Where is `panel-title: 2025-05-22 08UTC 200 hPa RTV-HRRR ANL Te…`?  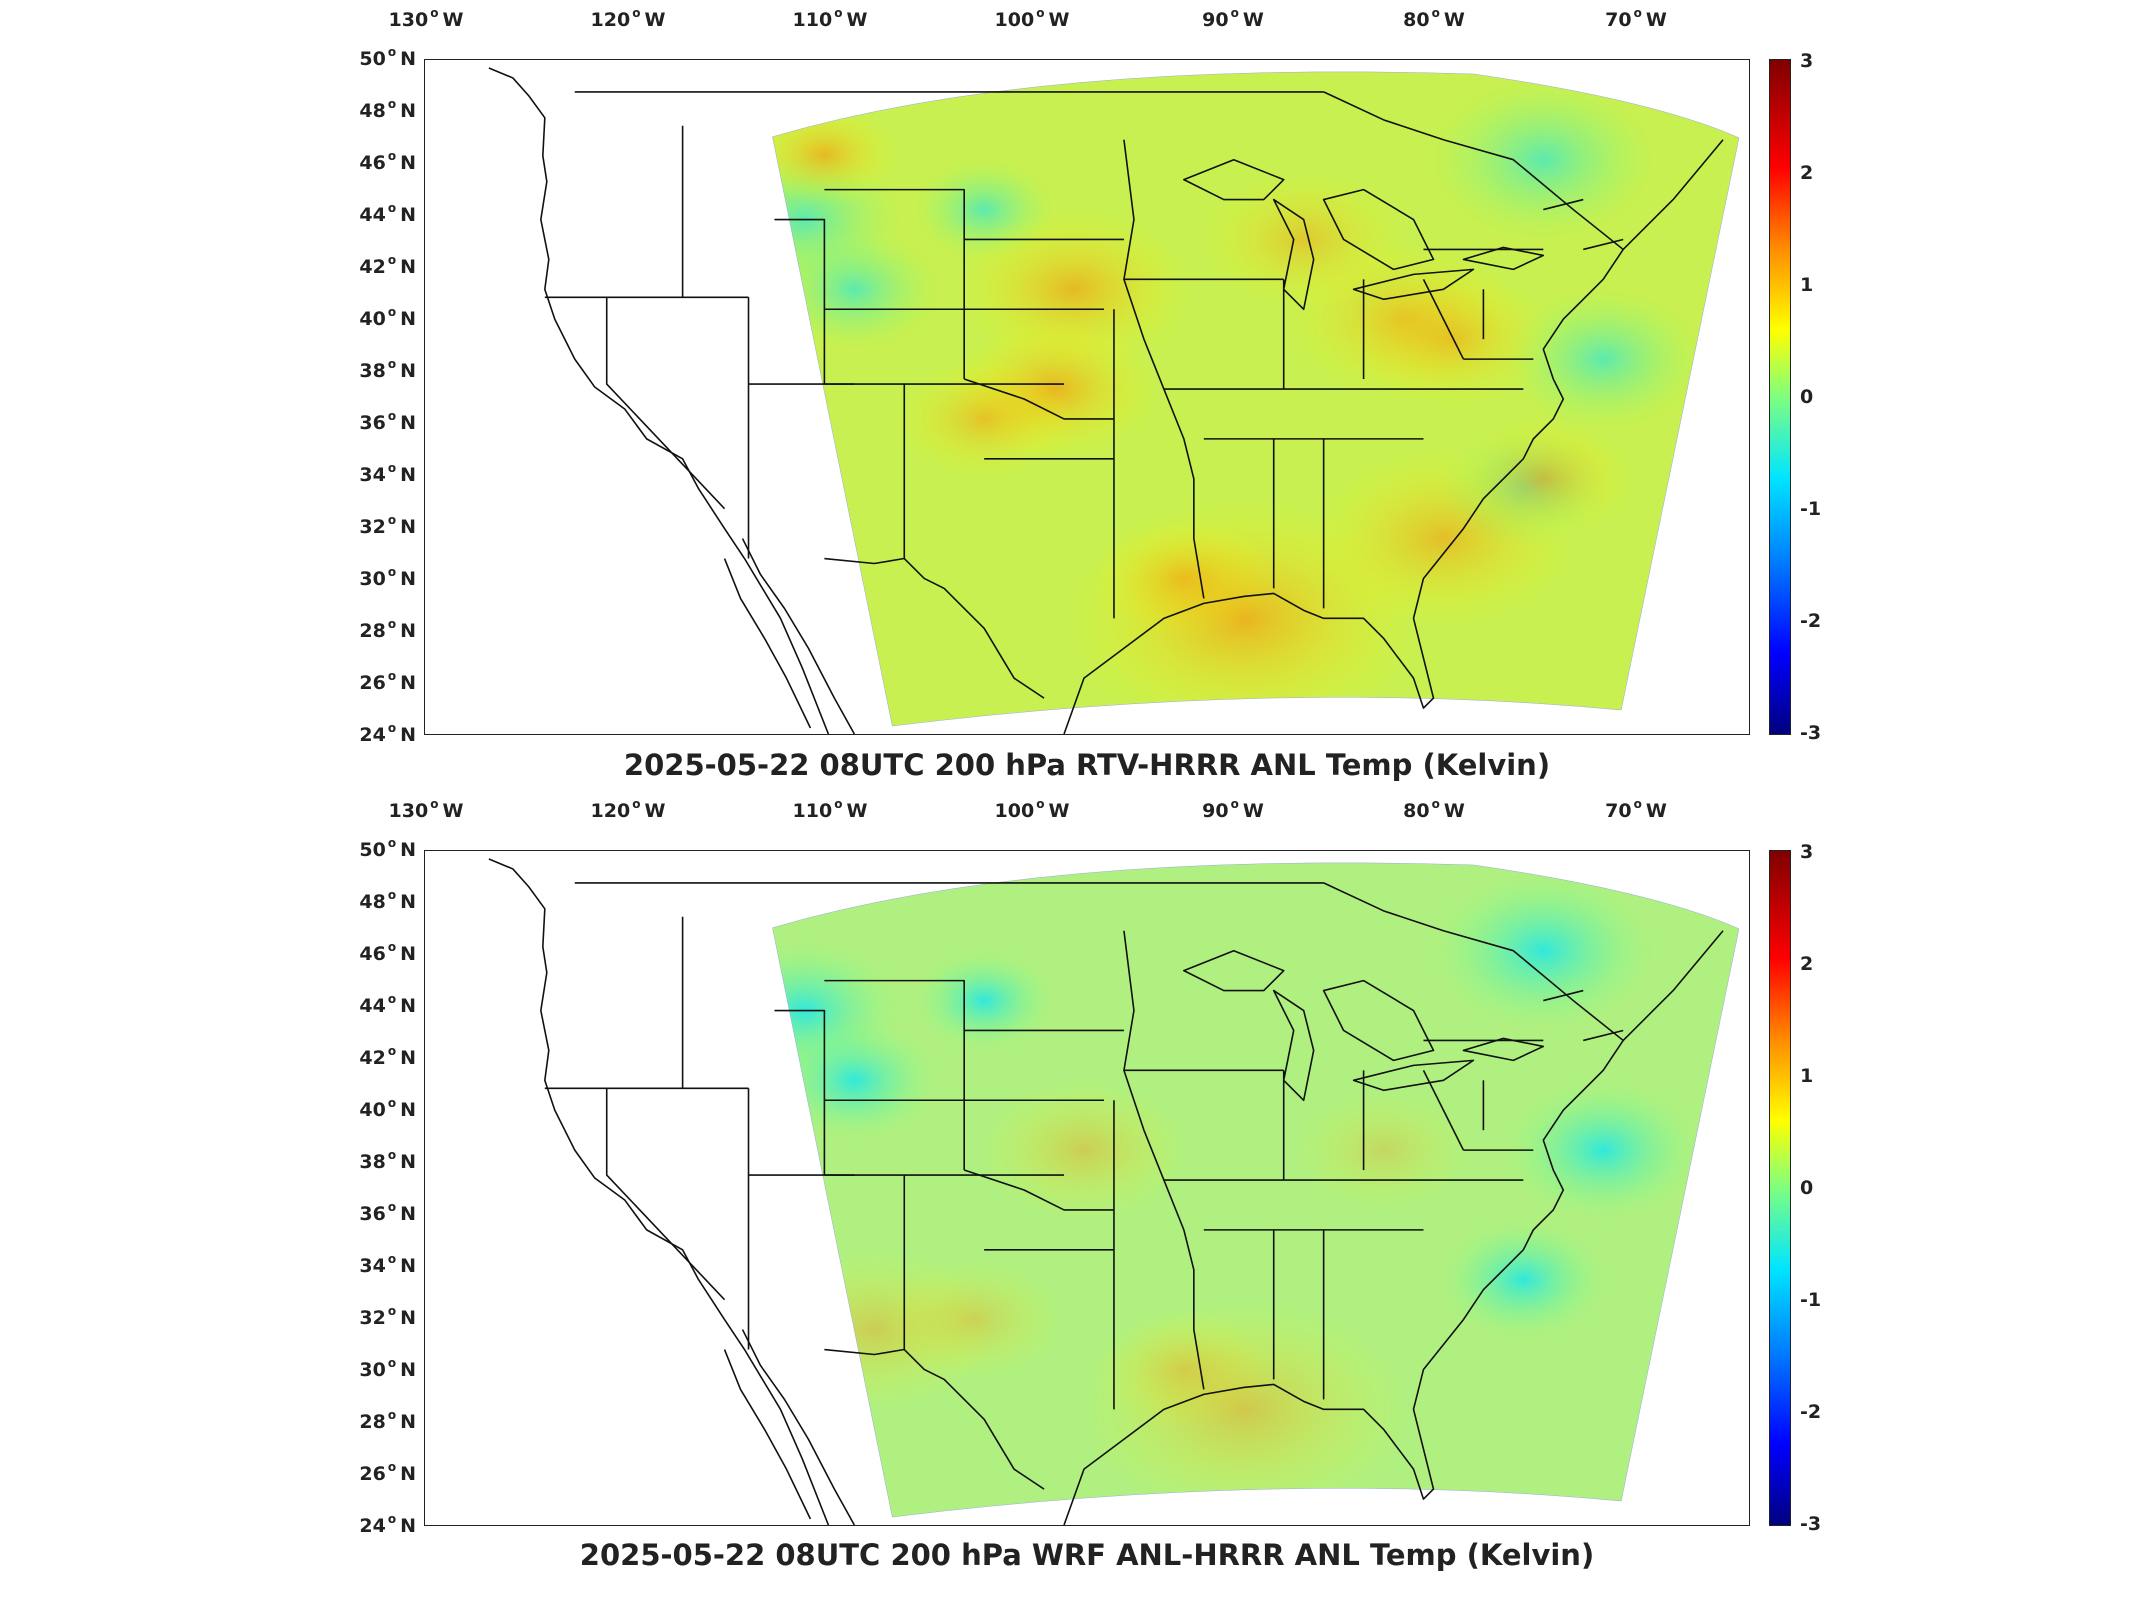 panel-title: 2025-05-22 08UTC 200 hPa RTV-HRRR ANL Te… is located at coordinates (1087, 765).